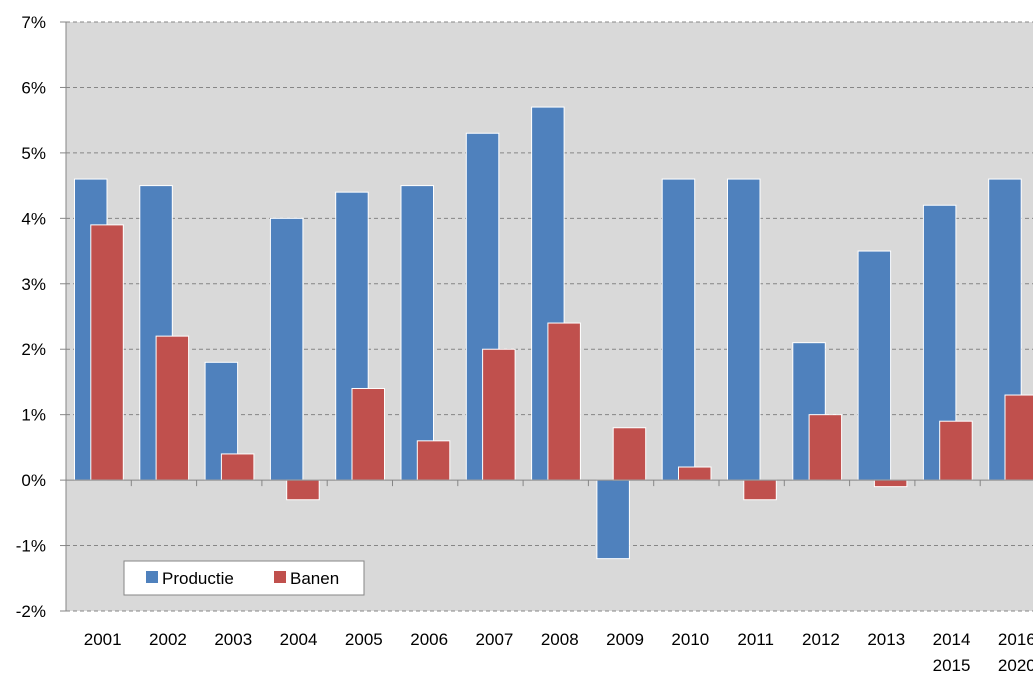 This screenshot has height=677, width=1033. What do you see at coordinates (755, 639) in the screenshot?
I see `x-tick-label: 2011` at bounding box center [755, 639].